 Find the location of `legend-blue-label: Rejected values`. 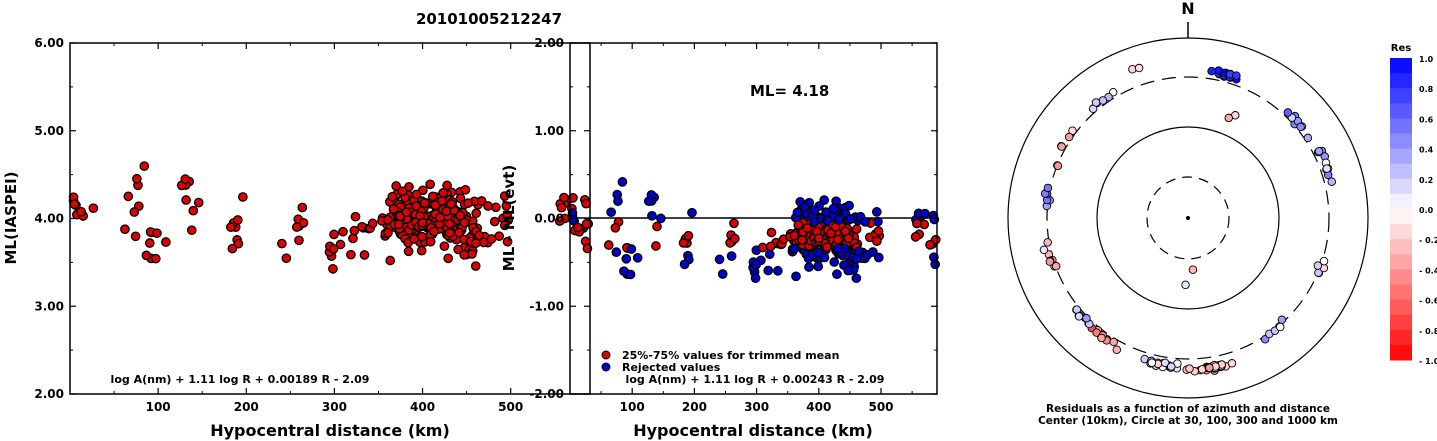

legend-blue-label: Rejected values is located at coordinates (671, 367).